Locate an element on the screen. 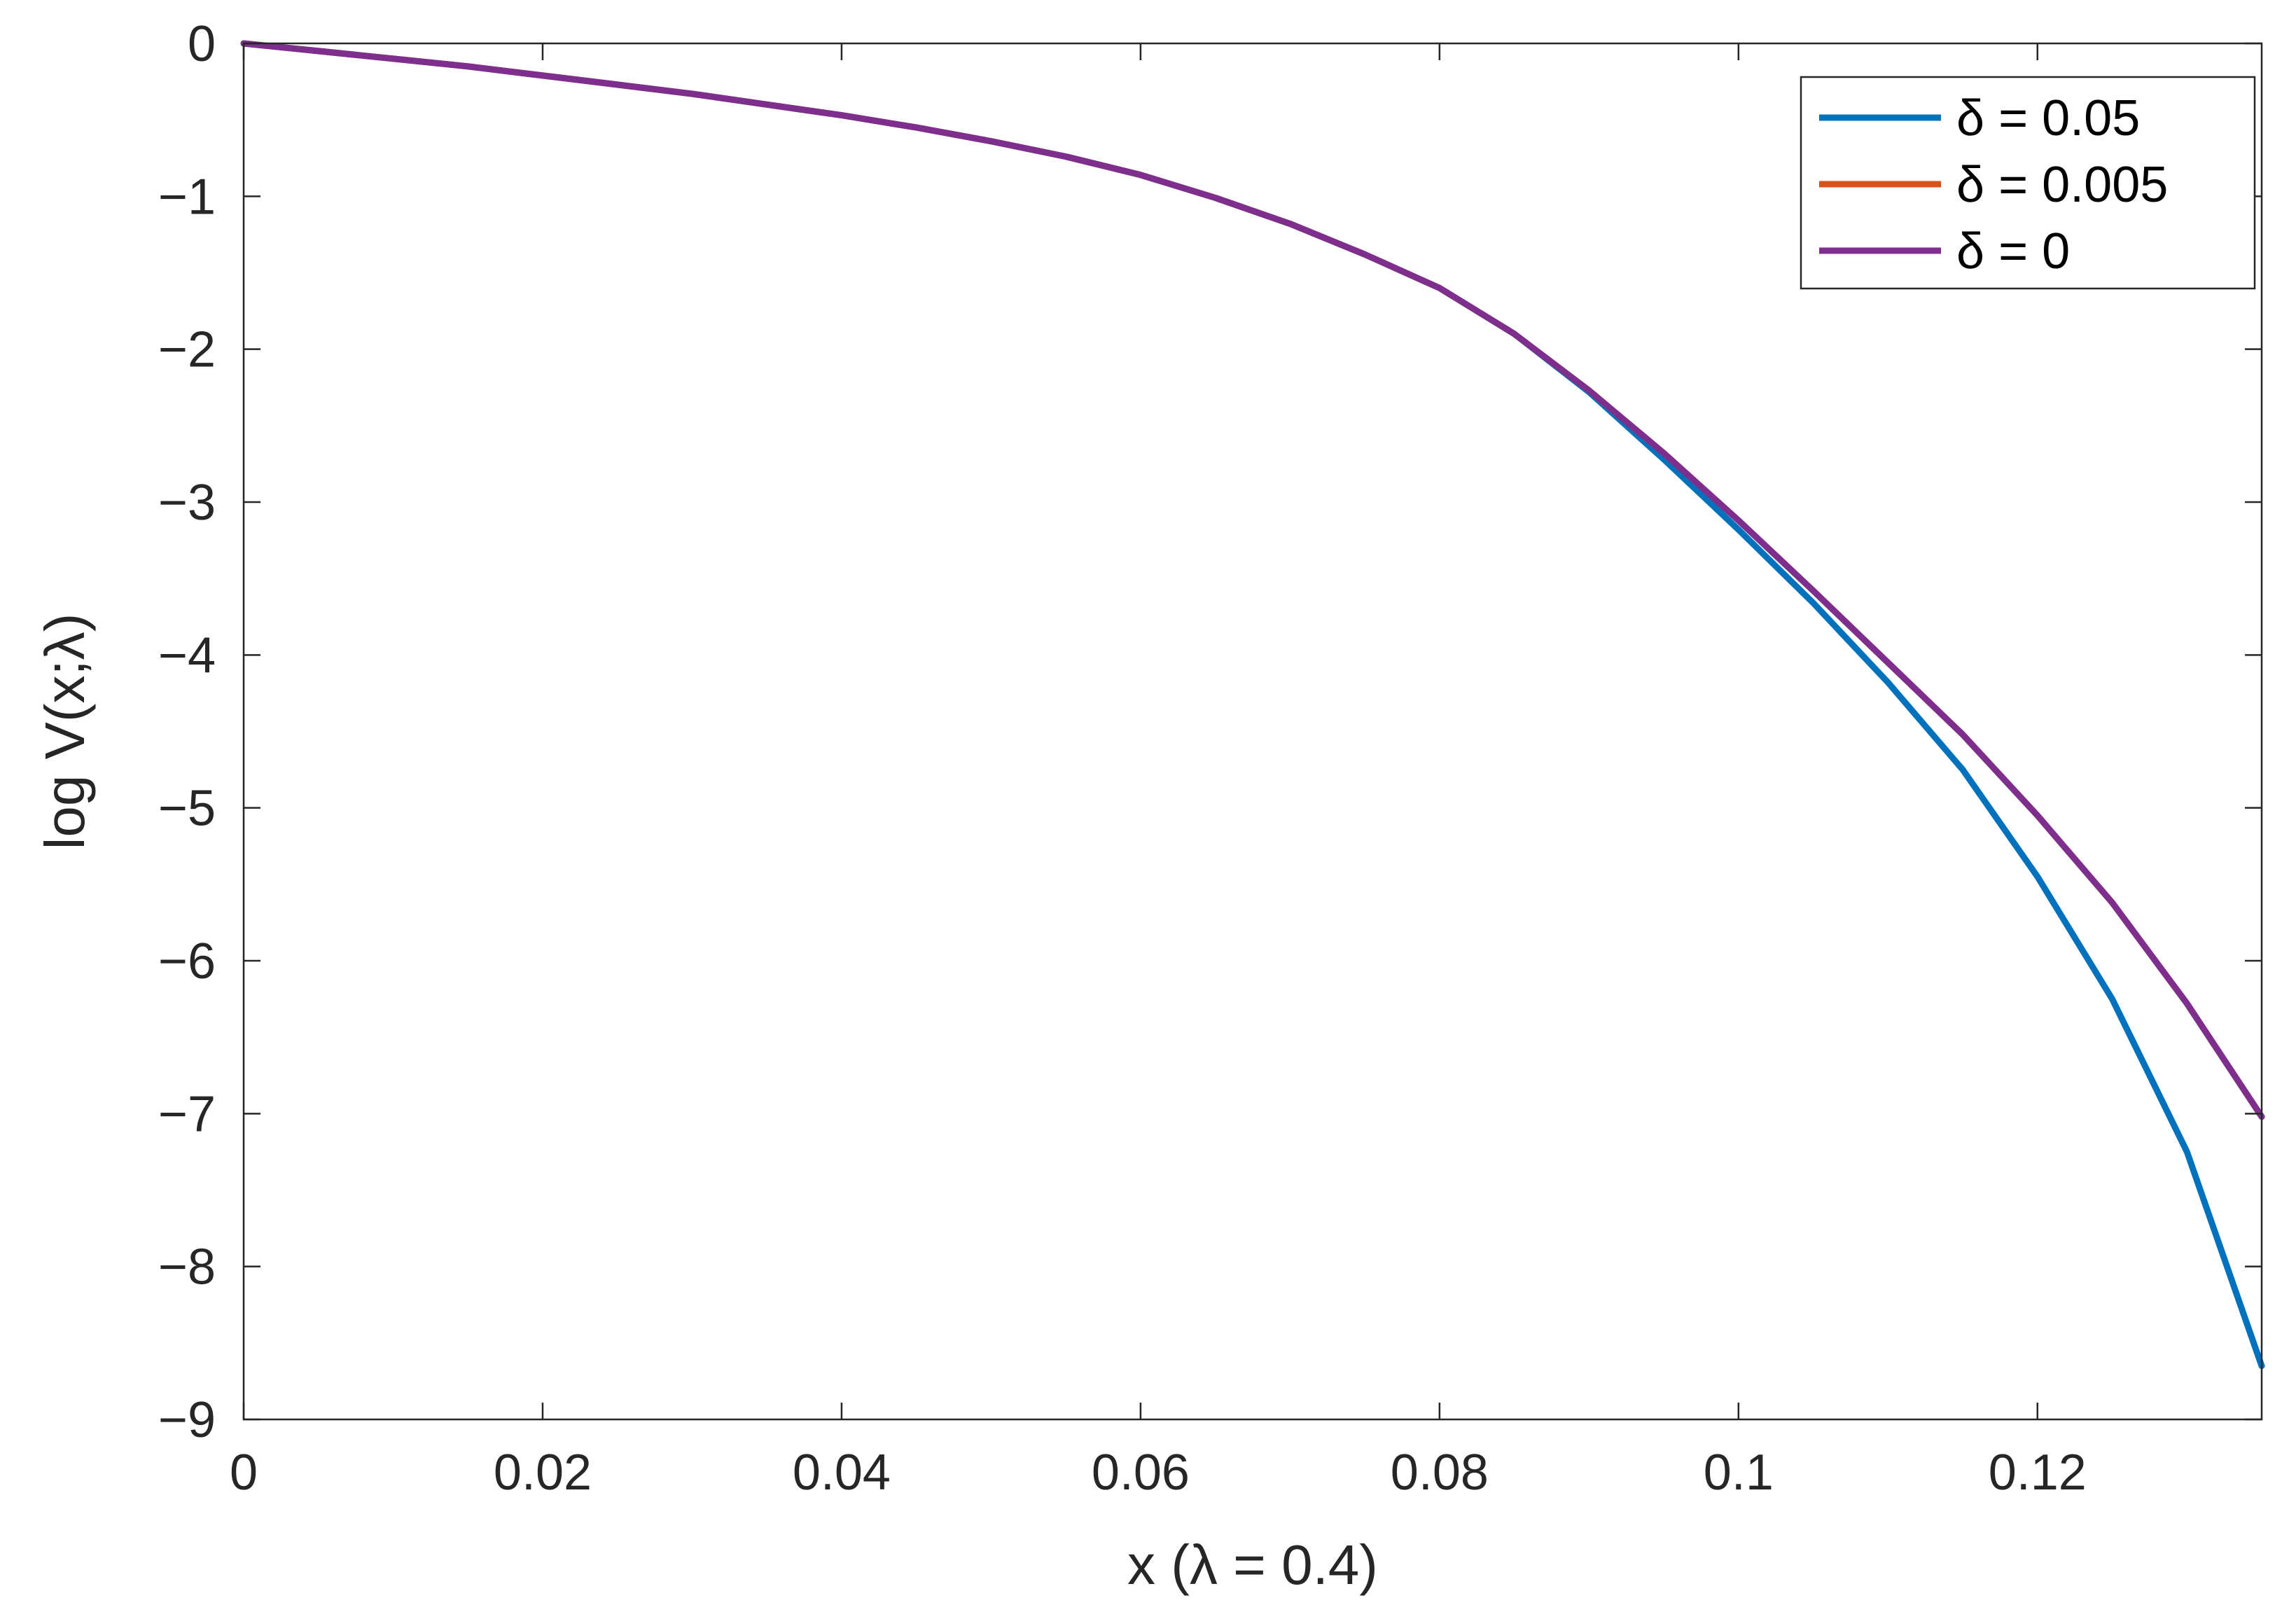  legend-label-2: δ = 0.005 is located at coordinates (2062, 185).